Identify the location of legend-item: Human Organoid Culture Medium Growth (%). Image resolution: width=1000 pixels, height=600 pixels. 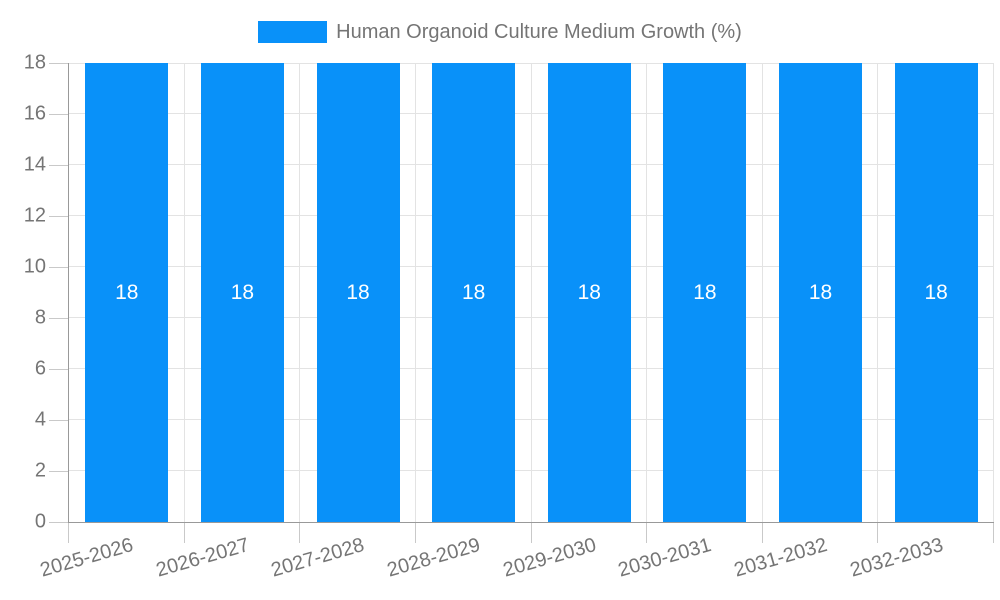
(500, 32).